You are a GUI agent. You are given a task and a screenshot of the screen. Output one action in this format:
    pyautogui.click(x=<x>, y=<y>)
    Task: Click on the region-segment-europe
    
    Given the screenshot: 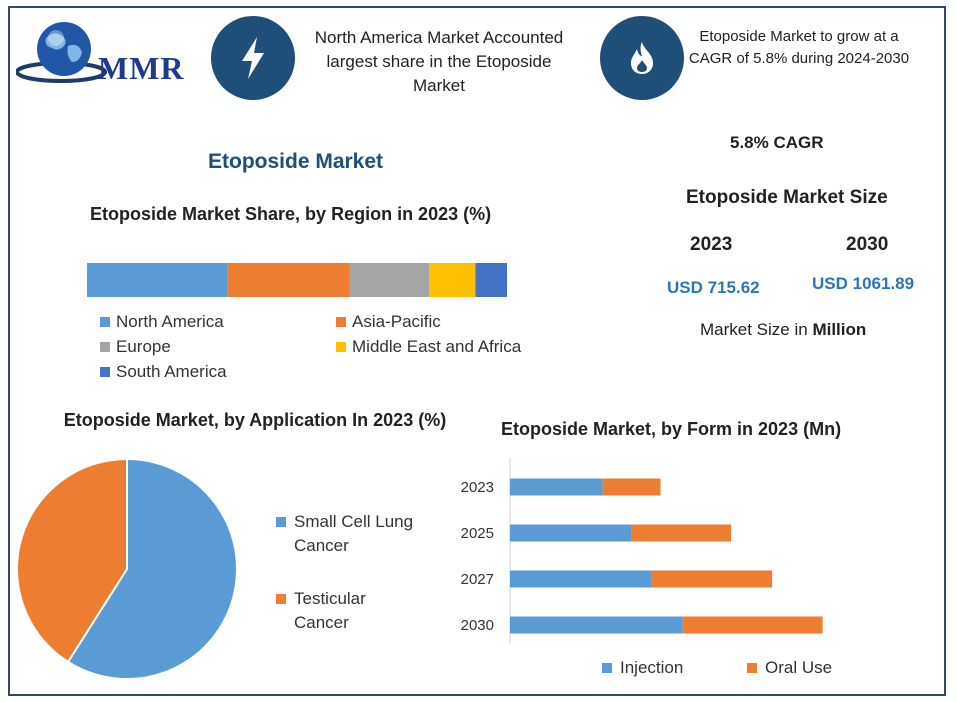 What is the action you would take?
    pyautogui.click(x=389, y=280)
    